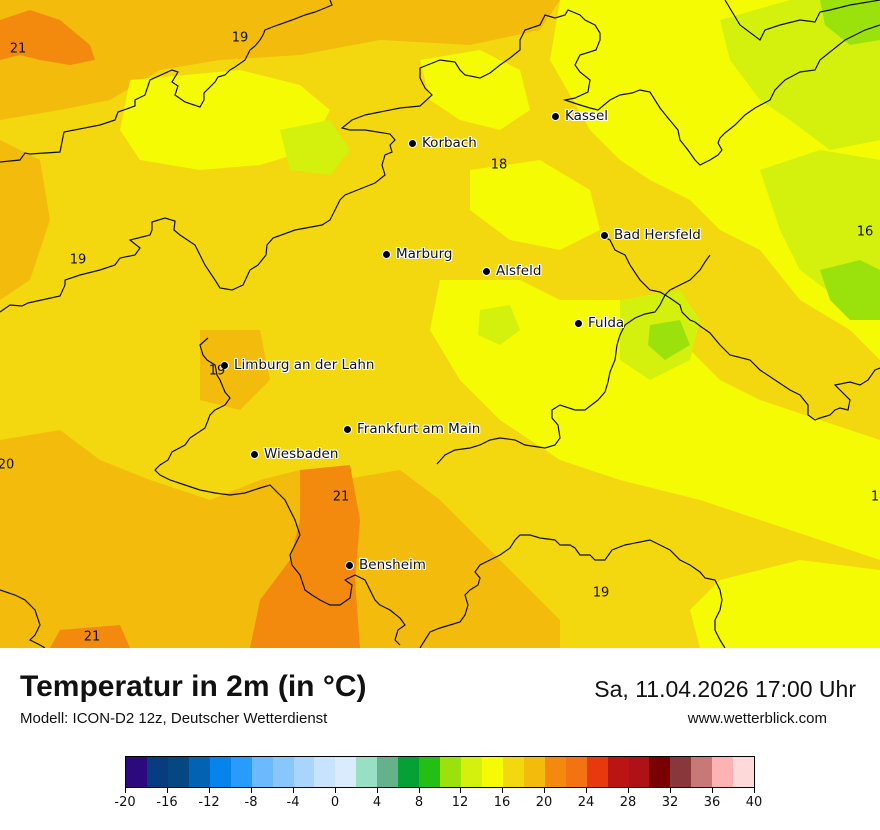 The height and width of the screenshot is (830, 880). I want to click on city-name: Alsfeld, so click(519, 271).